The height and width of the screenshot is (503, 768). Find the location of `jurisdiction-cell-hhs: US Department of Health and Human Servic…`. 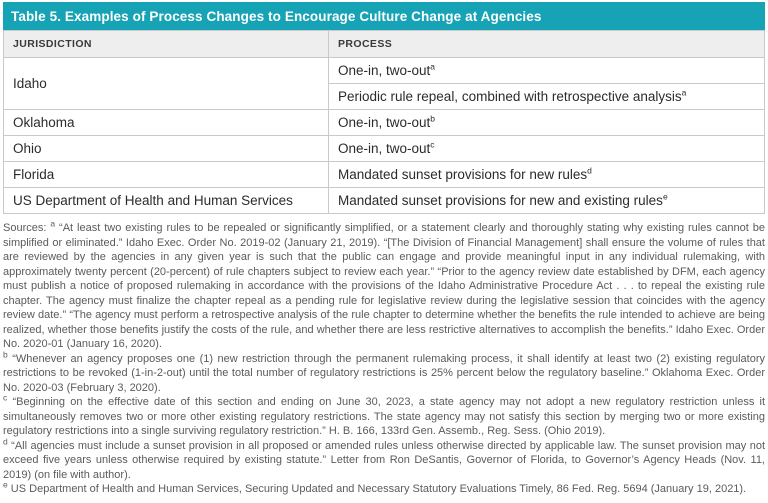

jurisdiction-cell-hhs: US Department of Health and Human Servic… is located at coordinates (166, 200).